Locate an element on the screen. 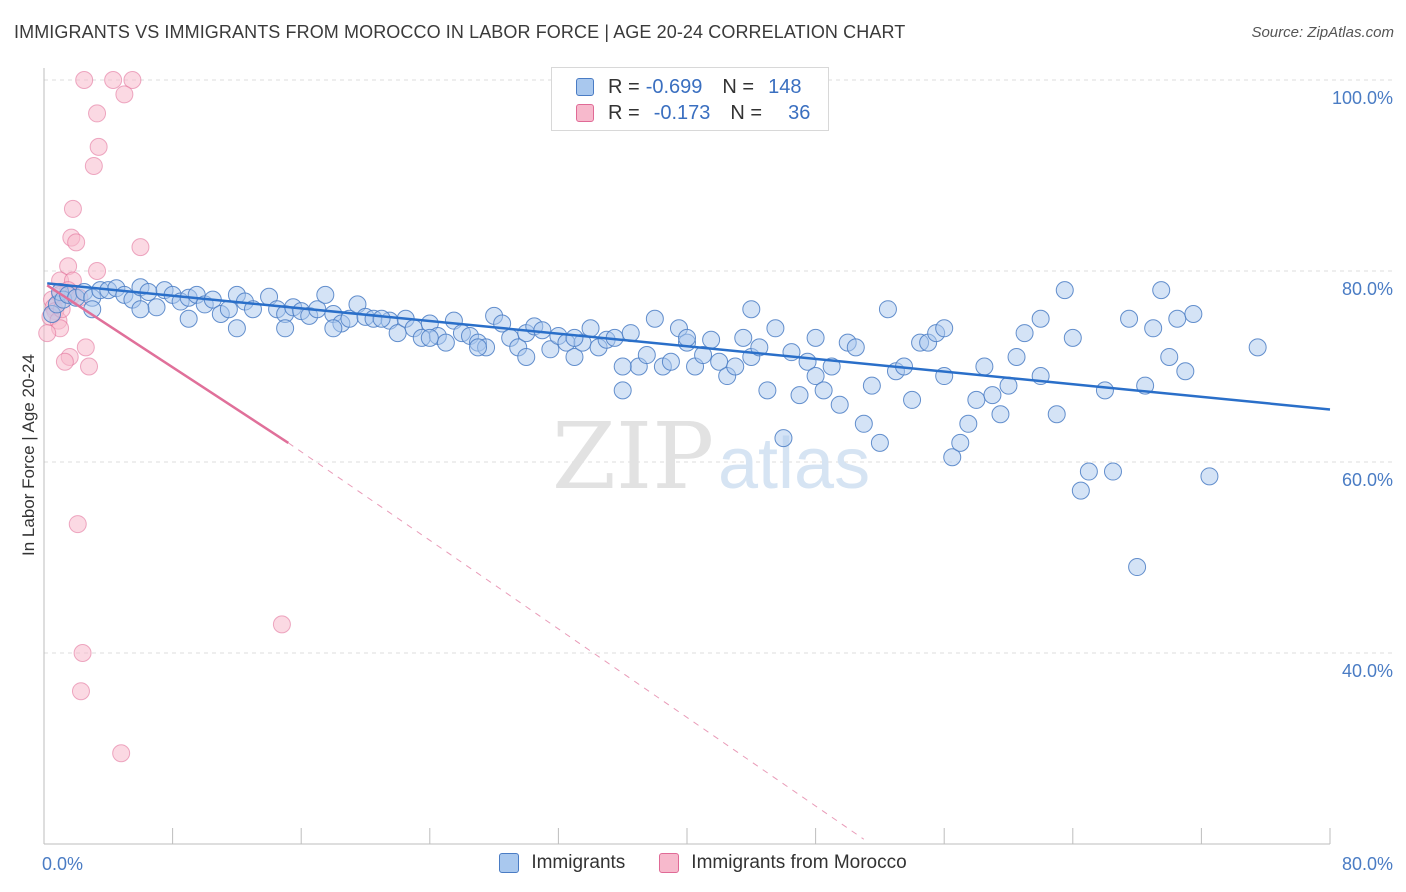 The width and height of the screenshot is (1406, 892). watermark: ZIP atlas is located at coordinates (711, 456).